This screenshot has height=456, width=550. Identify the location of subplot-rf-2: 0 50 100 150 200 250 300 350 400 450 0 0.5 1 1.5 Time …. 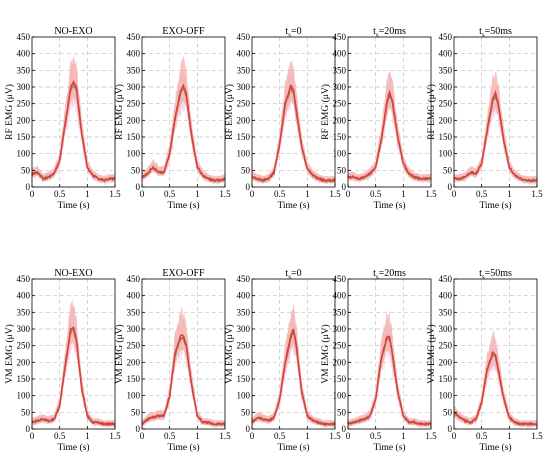
(172, 118).